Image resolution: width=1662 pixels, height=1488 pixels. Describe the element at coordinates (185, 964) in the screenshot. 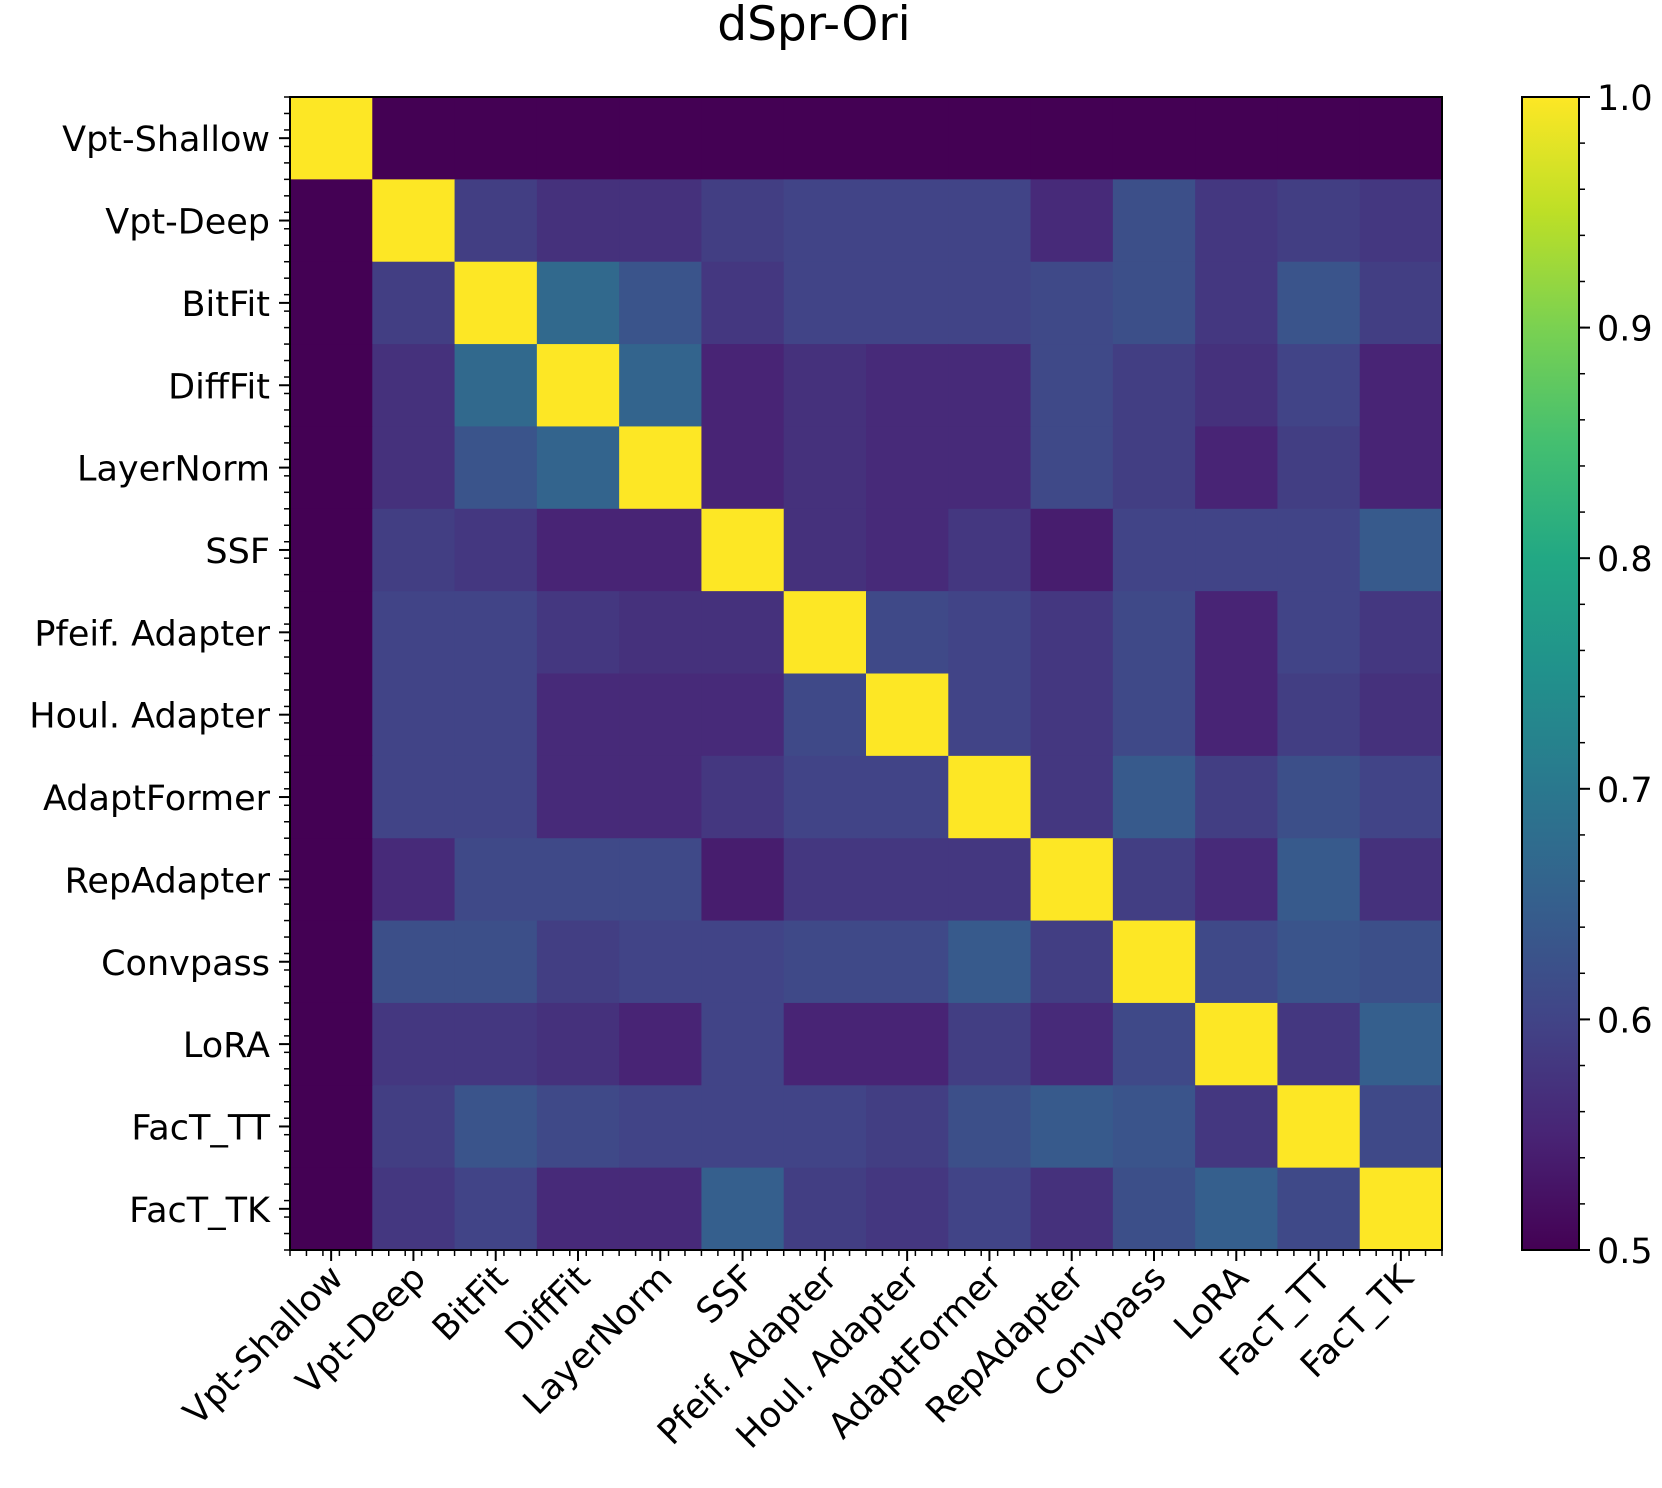

I see `y-tick-label: Convpass` at that location.